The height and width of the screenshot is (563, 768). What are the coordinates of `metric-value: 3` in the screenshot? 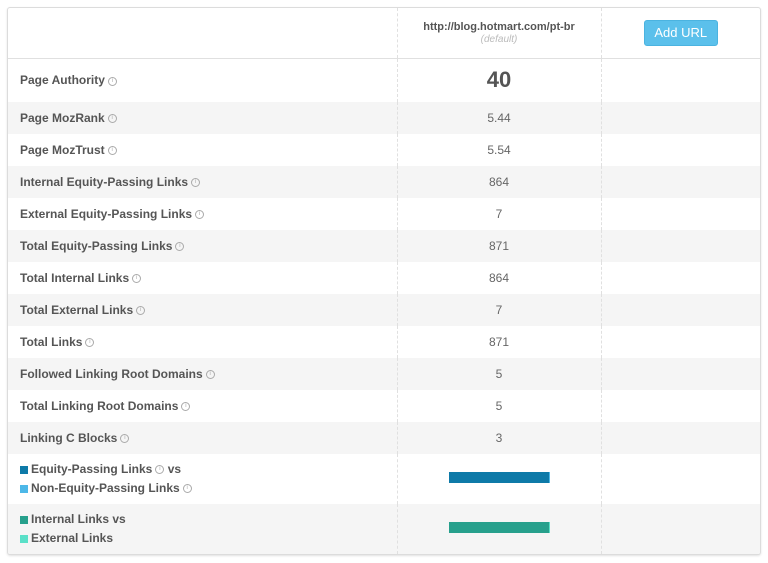 It's located at (498, 437).